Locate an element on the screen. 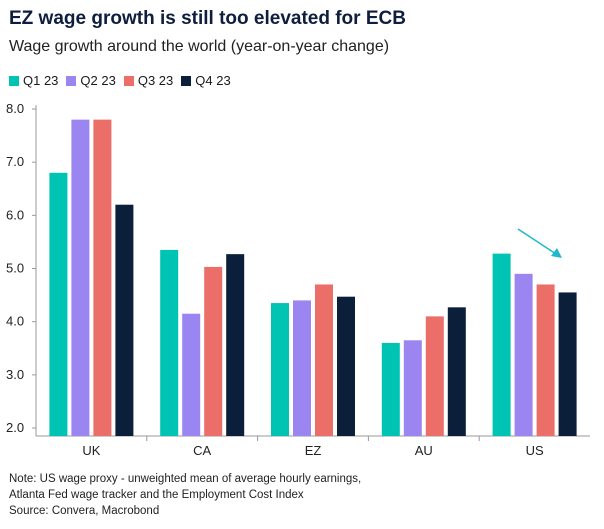 The height and width of the screenshot is (529, 604). legend-label-q1: Q1 23 is located at coordinates (41, 80).